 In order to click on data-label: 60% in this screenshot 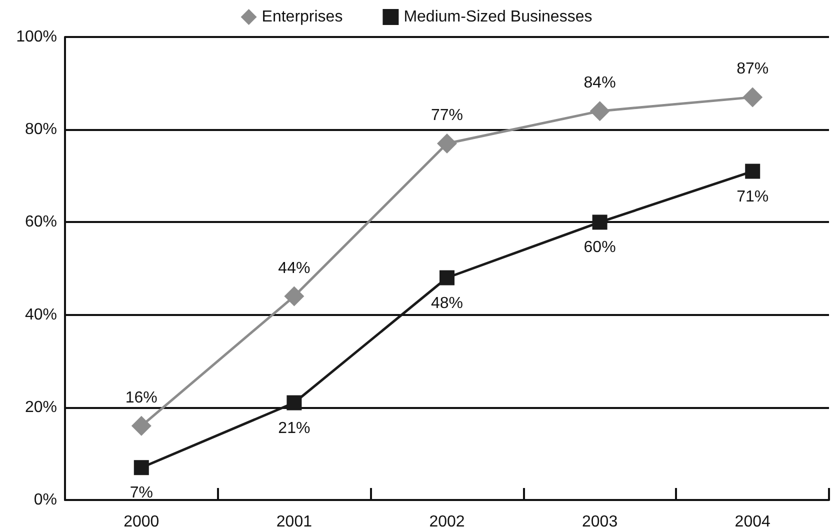, I will do `click(600, 247)`.